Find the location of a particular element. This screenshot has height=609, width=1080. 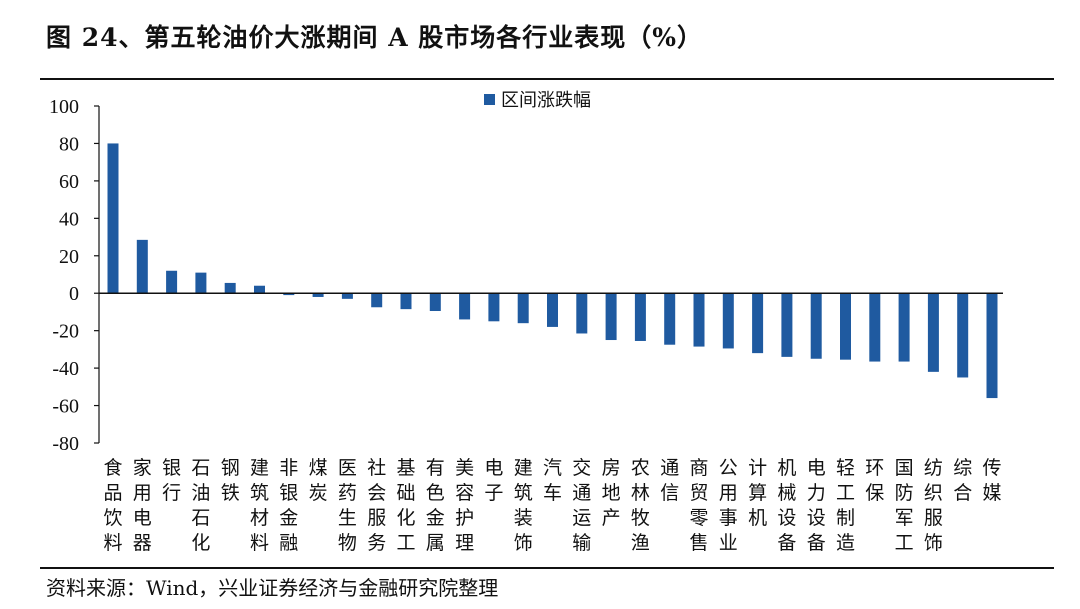

x-category-label: 公用事业 is located at coordinates (728, 505).